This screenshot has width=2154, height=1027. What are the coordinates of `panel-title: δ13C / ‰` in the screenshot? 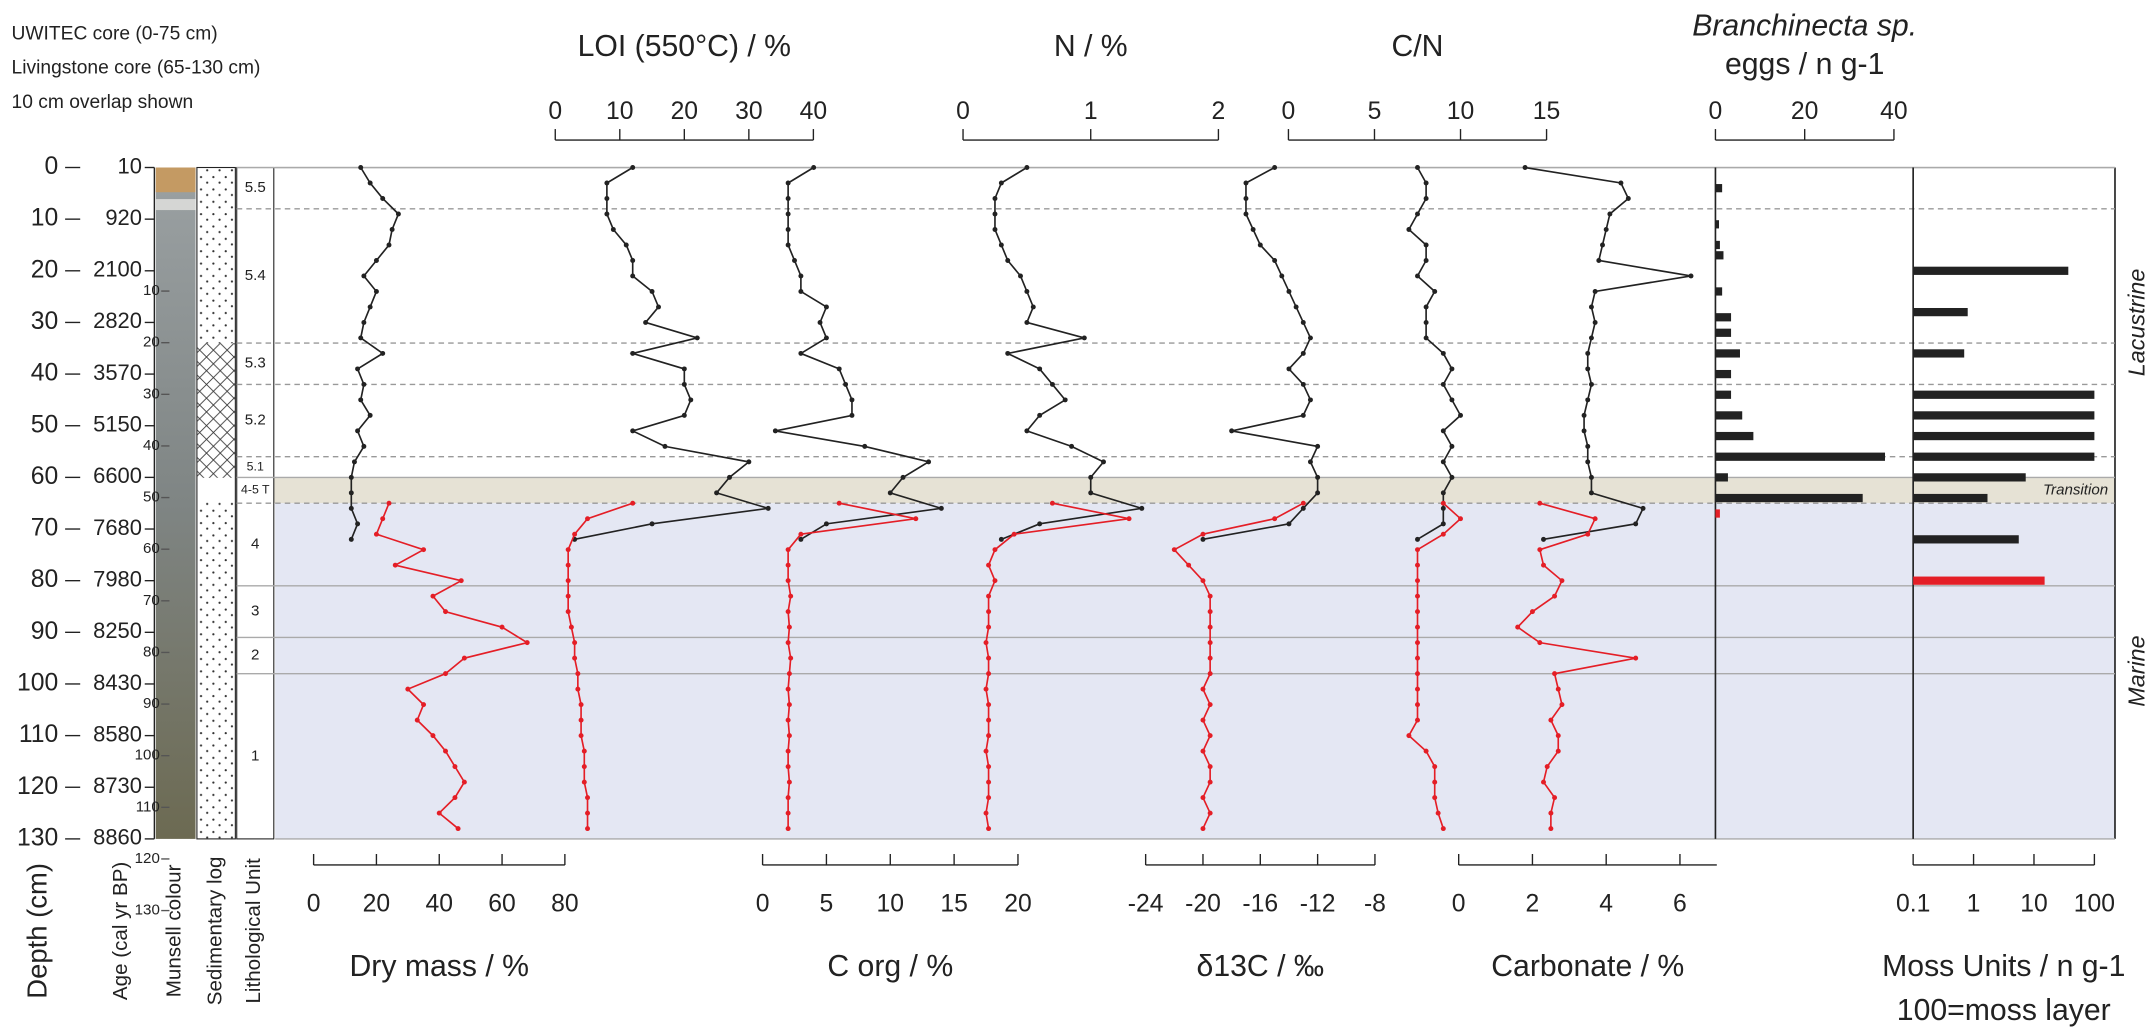 It's located at (1261, 966).